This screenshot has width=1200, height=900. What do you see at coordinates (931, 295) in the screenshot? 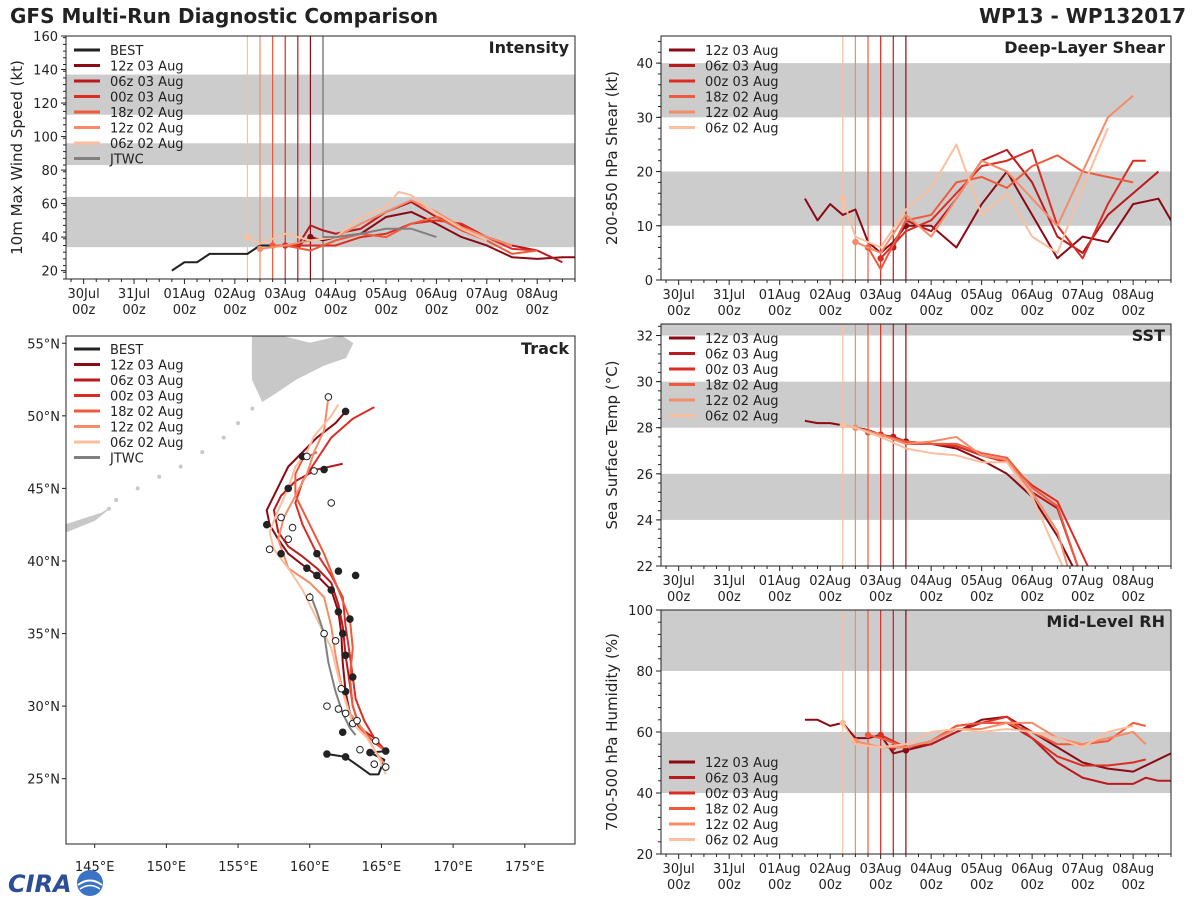
I see `shear-xtick-label: 04Aug` at bounding box center [931, 295].